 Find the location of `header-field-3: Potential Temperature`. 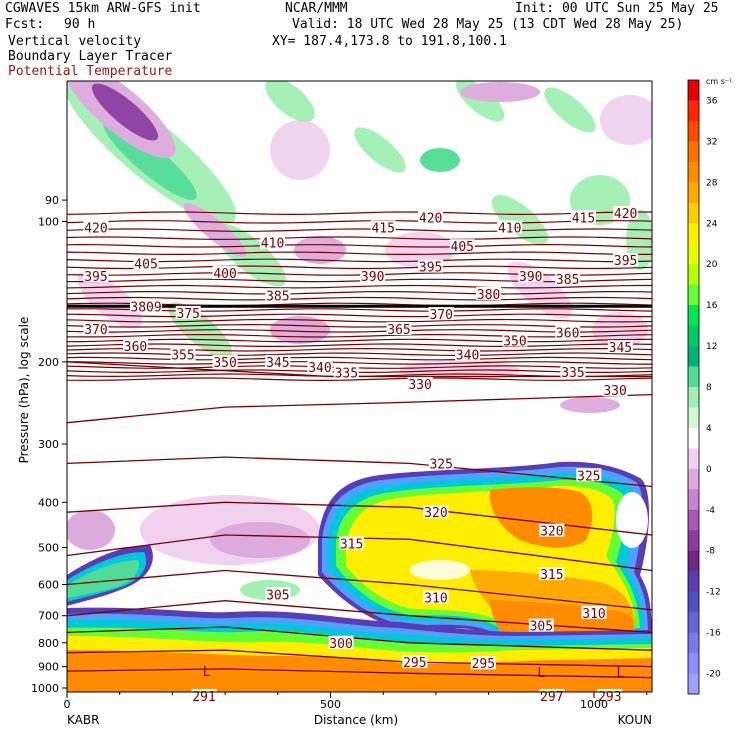

header-field-3: Potential Temperature is located at coordinates (90, 71).